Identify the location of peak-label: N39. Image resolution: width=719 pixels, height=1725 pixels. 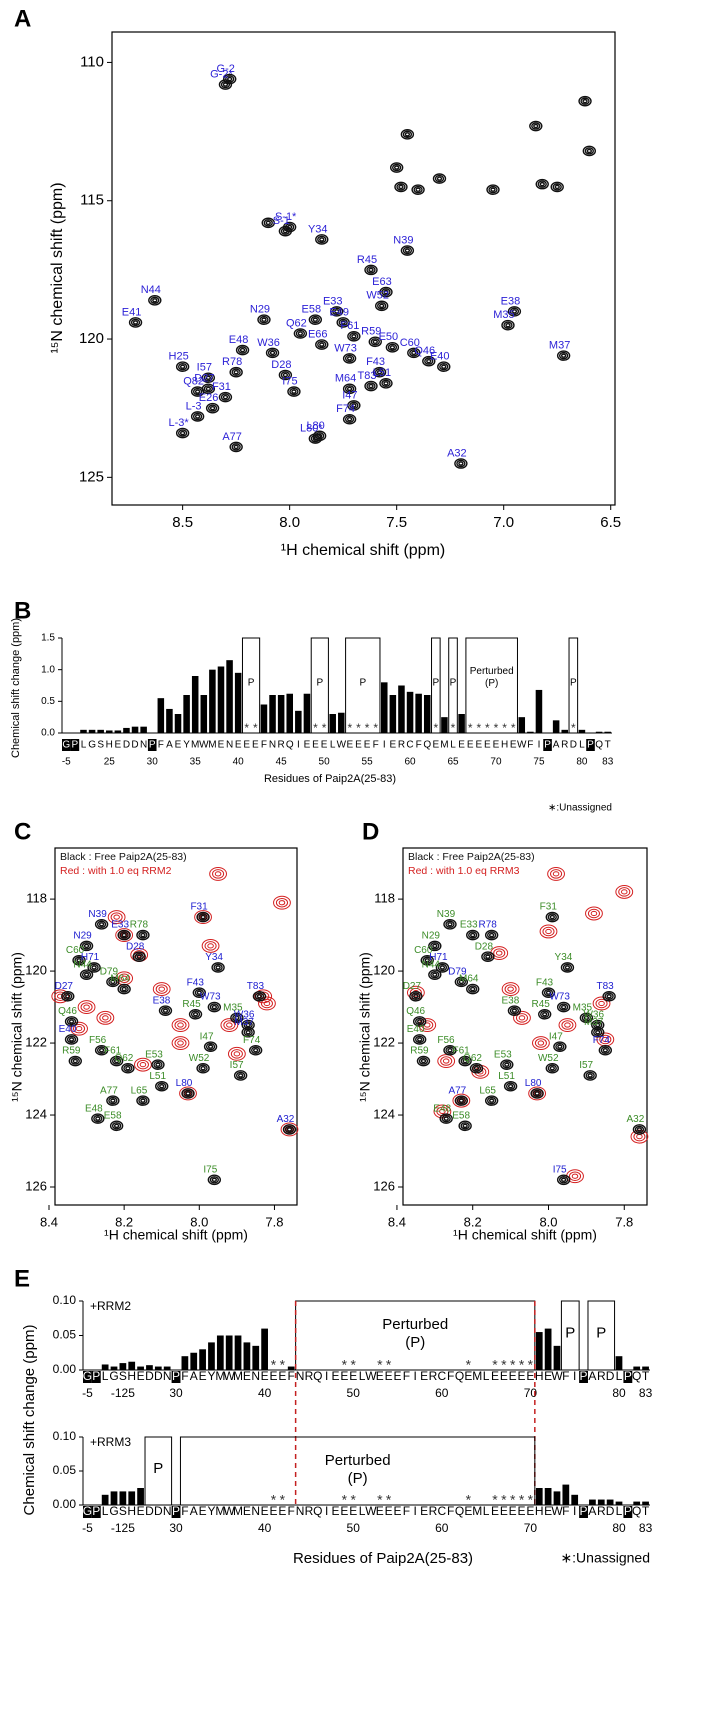
(446, 914).